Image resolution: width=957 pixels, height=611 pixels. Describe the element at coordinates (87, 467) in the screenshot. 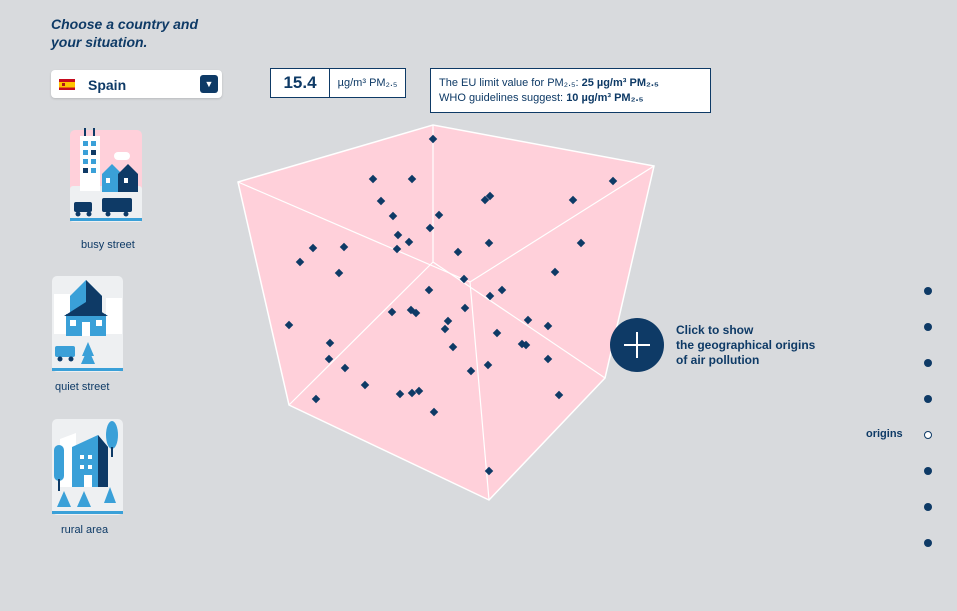

I see `rural-area-icon` at that location.